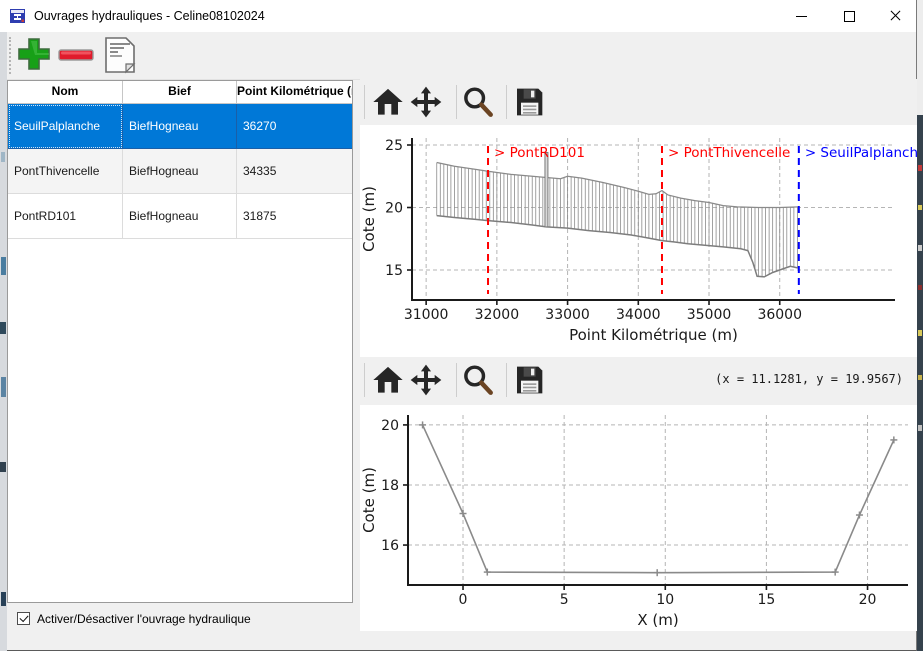 The image size is (923, 651). I want to click on remove-ouvrage-button, so click(76, 55).